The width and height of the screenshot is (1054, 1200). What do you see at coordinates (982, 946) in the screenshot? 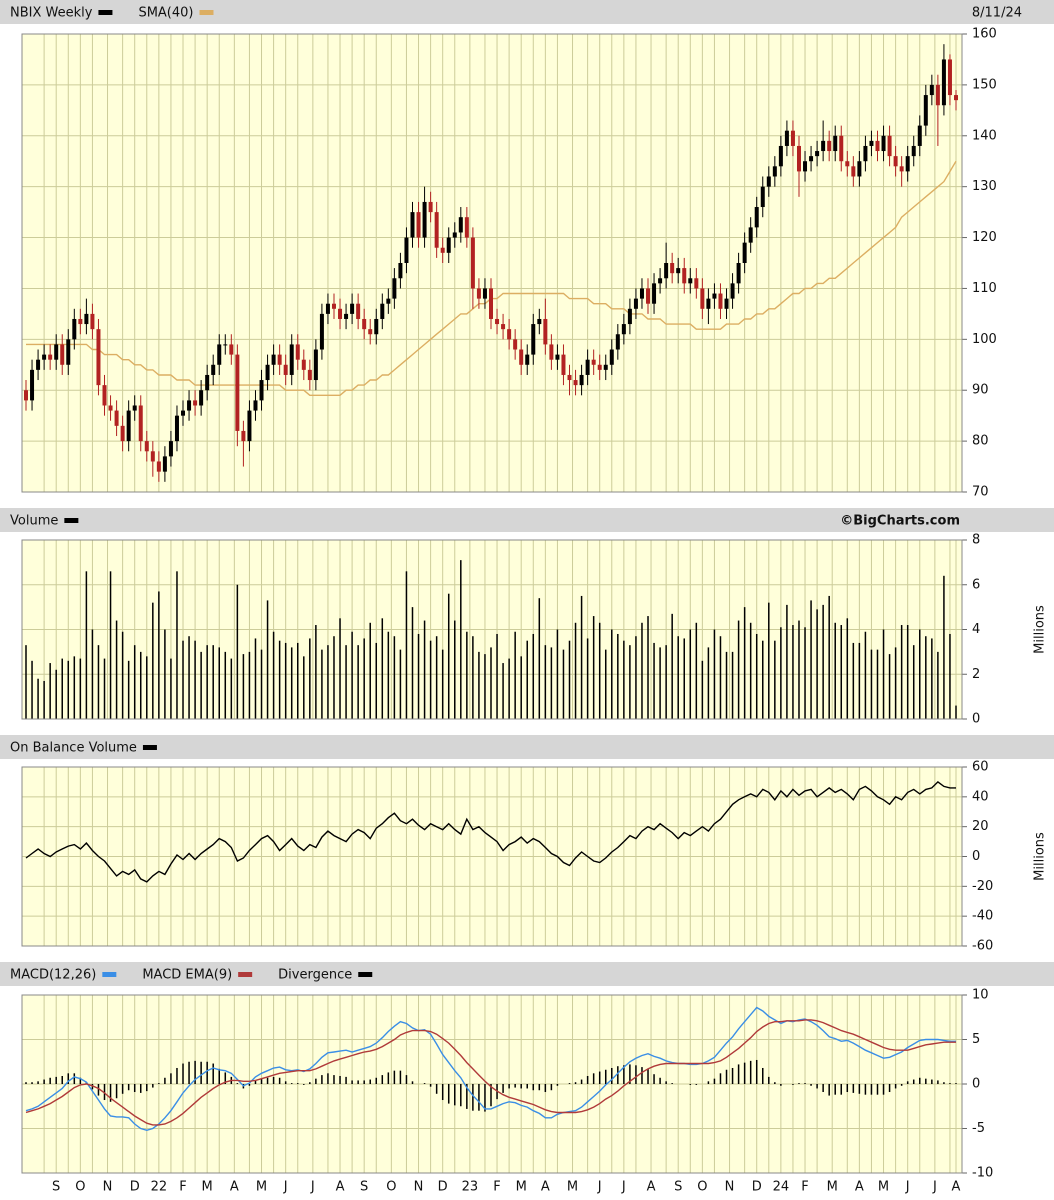
I see `y-tick-label: -60` at bounding box center [982, 946].